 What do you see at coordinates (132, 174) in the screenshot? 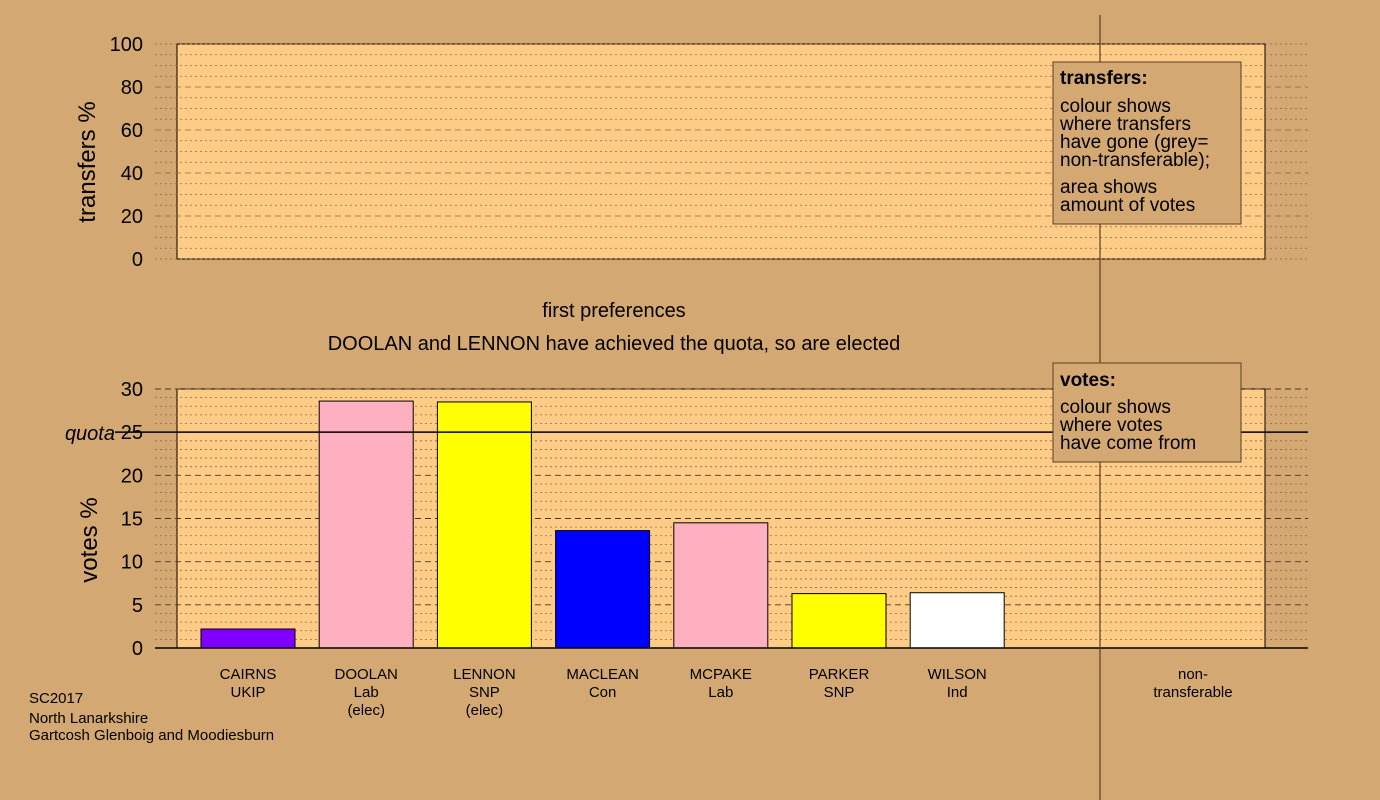
I see `transfers-y-tick-label: 40` at bounding box center [132, 174].